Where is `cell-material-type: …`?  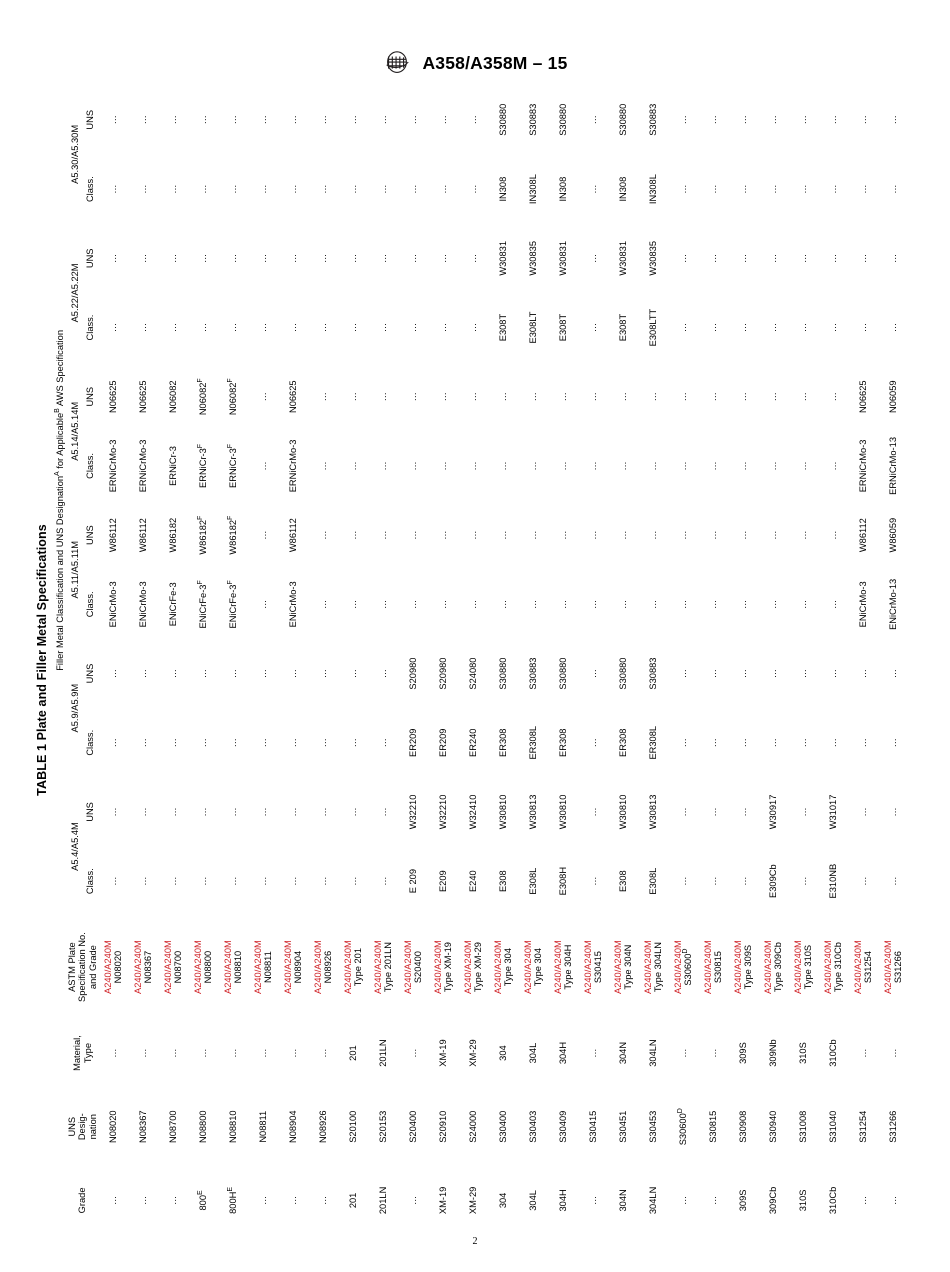
cell-material-type: … is located at coordinates (862, 1053).